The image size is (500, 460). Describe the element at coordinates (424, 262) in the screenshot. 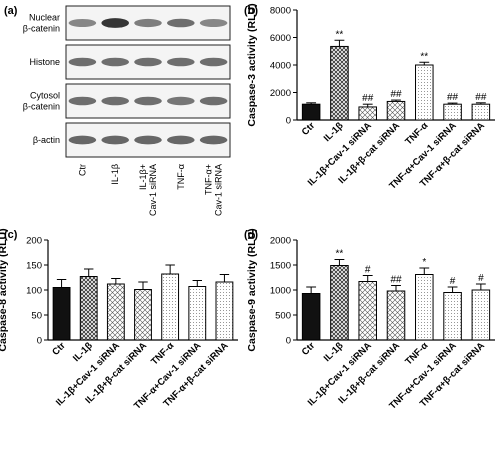

I see `significance-marker: *` at that location.